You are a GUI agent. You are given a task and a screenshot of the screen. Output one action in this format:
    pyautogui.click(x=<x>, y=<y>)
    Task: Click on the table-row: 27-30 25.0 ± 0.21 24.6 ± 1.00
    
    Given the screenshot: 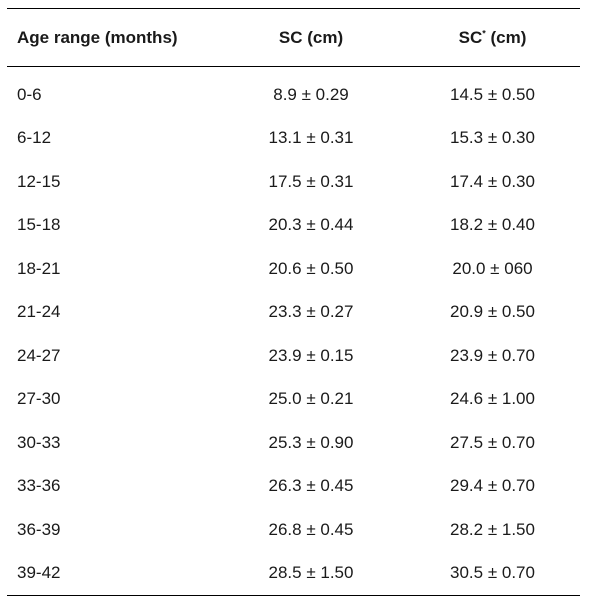 What is the action you would take?
    pyautogui.click(x=293, y=400)
    